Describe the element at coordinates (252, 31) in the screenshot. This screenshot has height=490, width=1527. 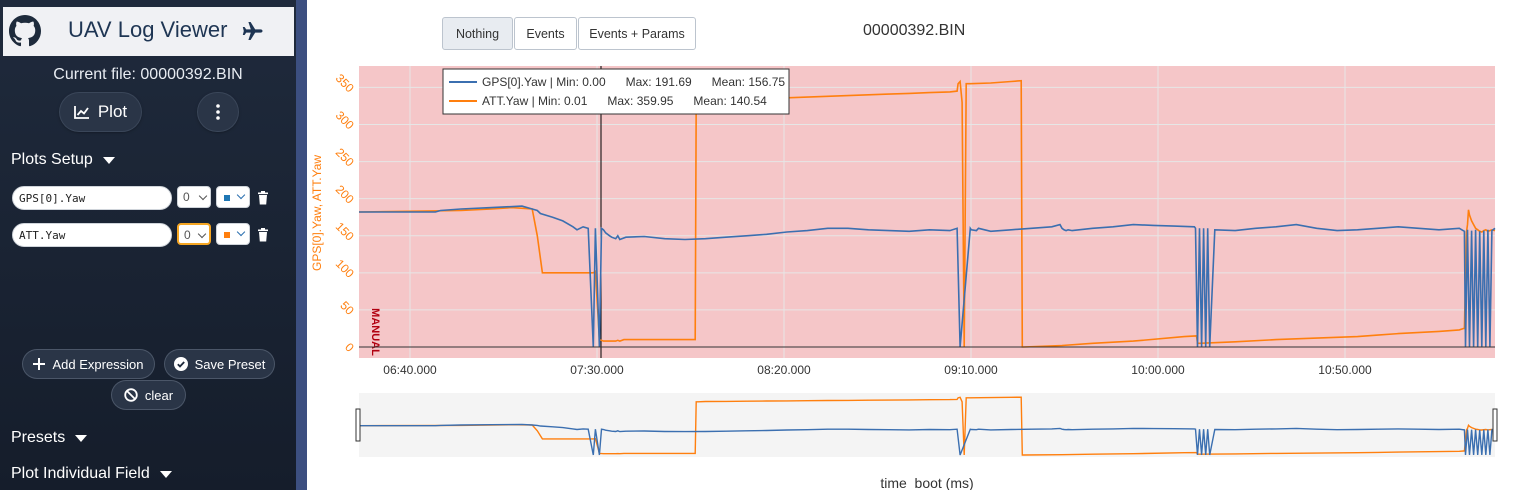
I see `plane-icon` at that location.